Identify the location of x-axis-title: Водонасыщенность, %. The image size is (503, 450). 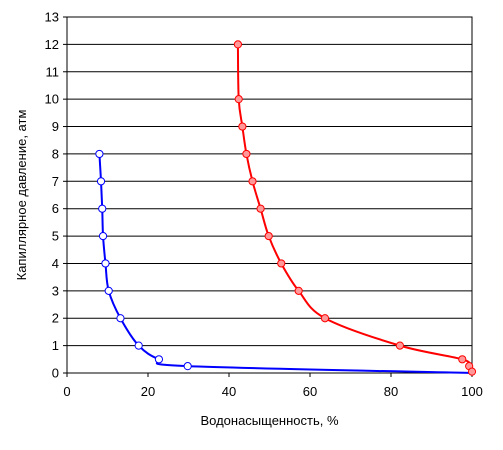
(269, 420).